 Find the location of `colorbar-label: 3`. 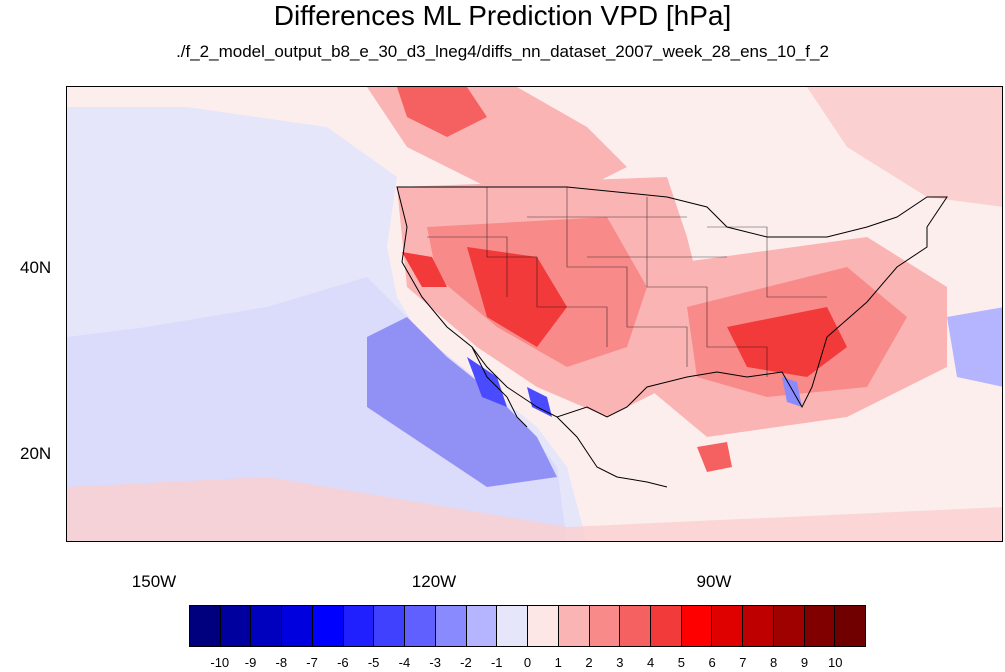

colorbar-label: 3 is located at coordinates (620, 662).